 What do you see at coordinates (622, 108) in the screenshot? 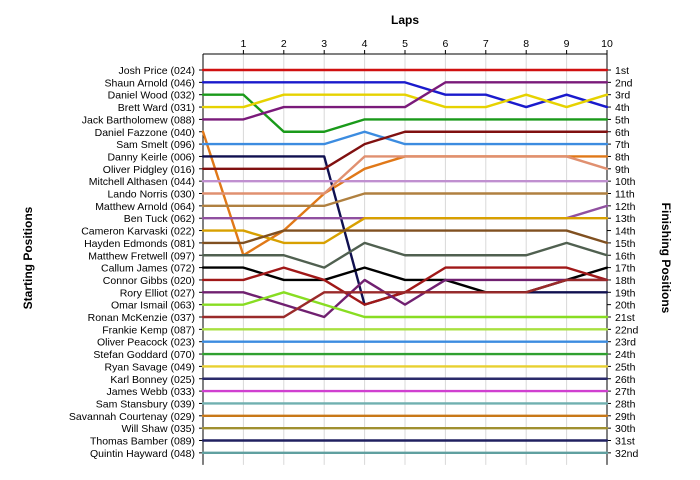
I see `finishing-position-label: 4th` at bounding box center [622, 108].